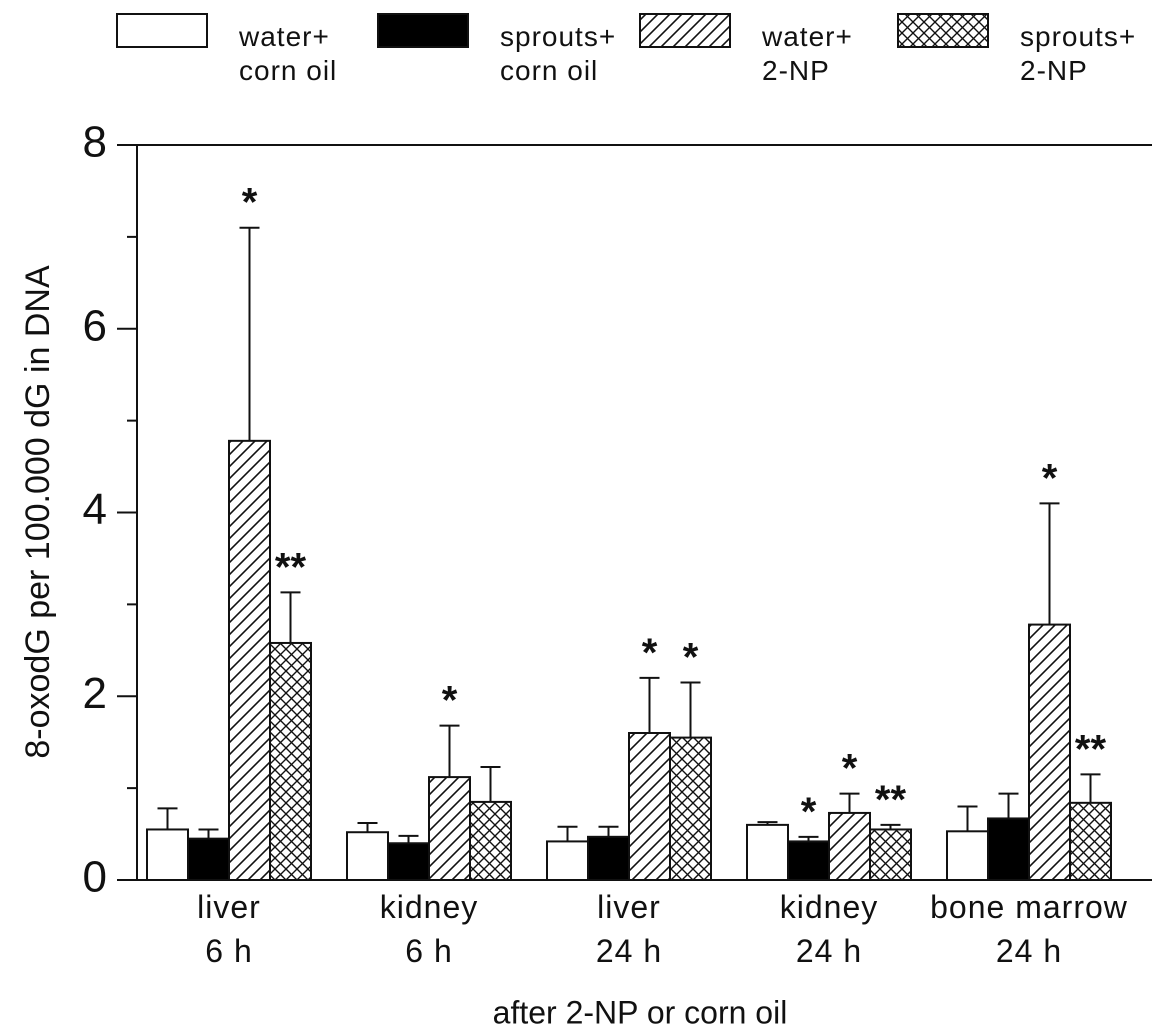 This screenshot has height=1029, width=1152. What do you see at coordinates (38, 512) in the screenshot?
I see `y-axis-label: 8-oxodG per 100.000 dG in DNA` at bounding box center [38, 512].